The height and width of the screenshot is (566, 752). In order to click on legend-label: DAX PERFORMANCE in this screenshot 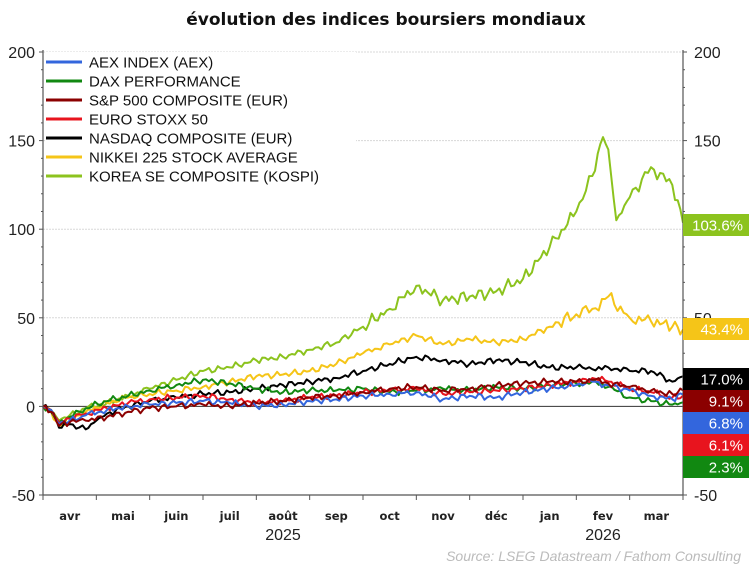, I will do `click(165, 82)`.